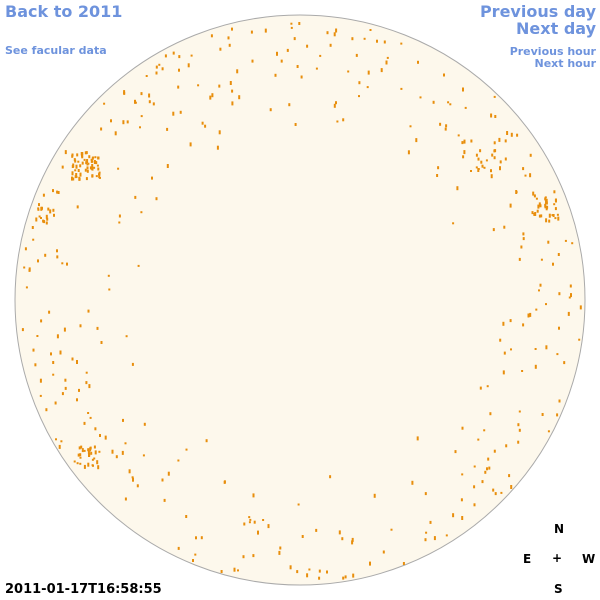 This screenshot has height=600, width=600. What do you see at coordinates (557, 558) in the screenshot?
I see `compass-center: +` at bounding box center [557, 558].